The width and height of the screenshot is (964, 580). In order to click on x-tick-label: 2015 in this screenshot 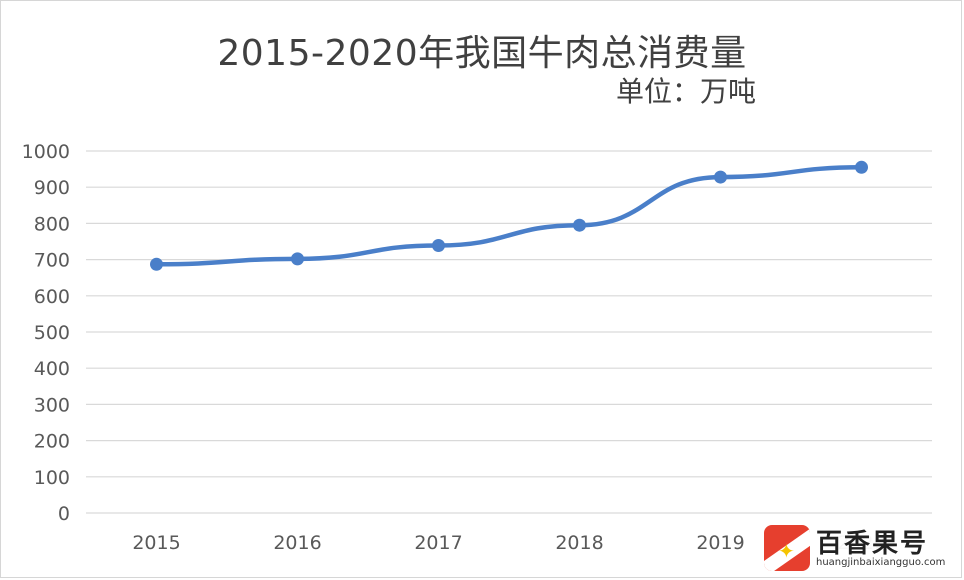, I will do `click(156, 543)`.